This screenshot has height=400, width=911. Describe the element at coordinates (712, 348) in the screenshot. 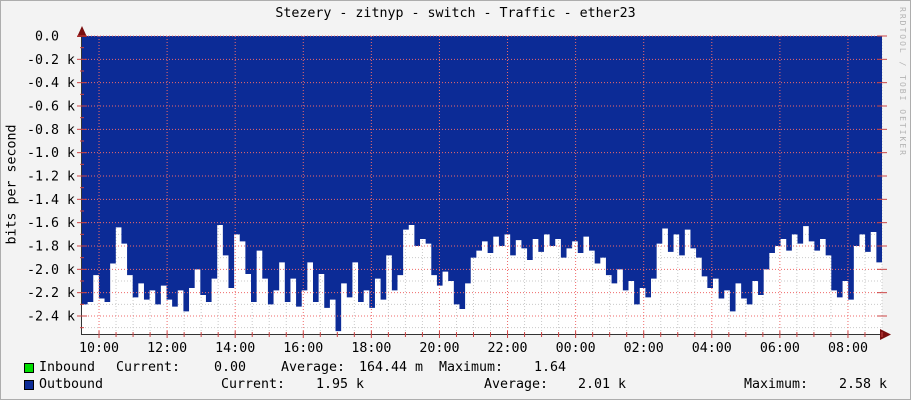

I see `x-tick-label: 04:00` at that location.